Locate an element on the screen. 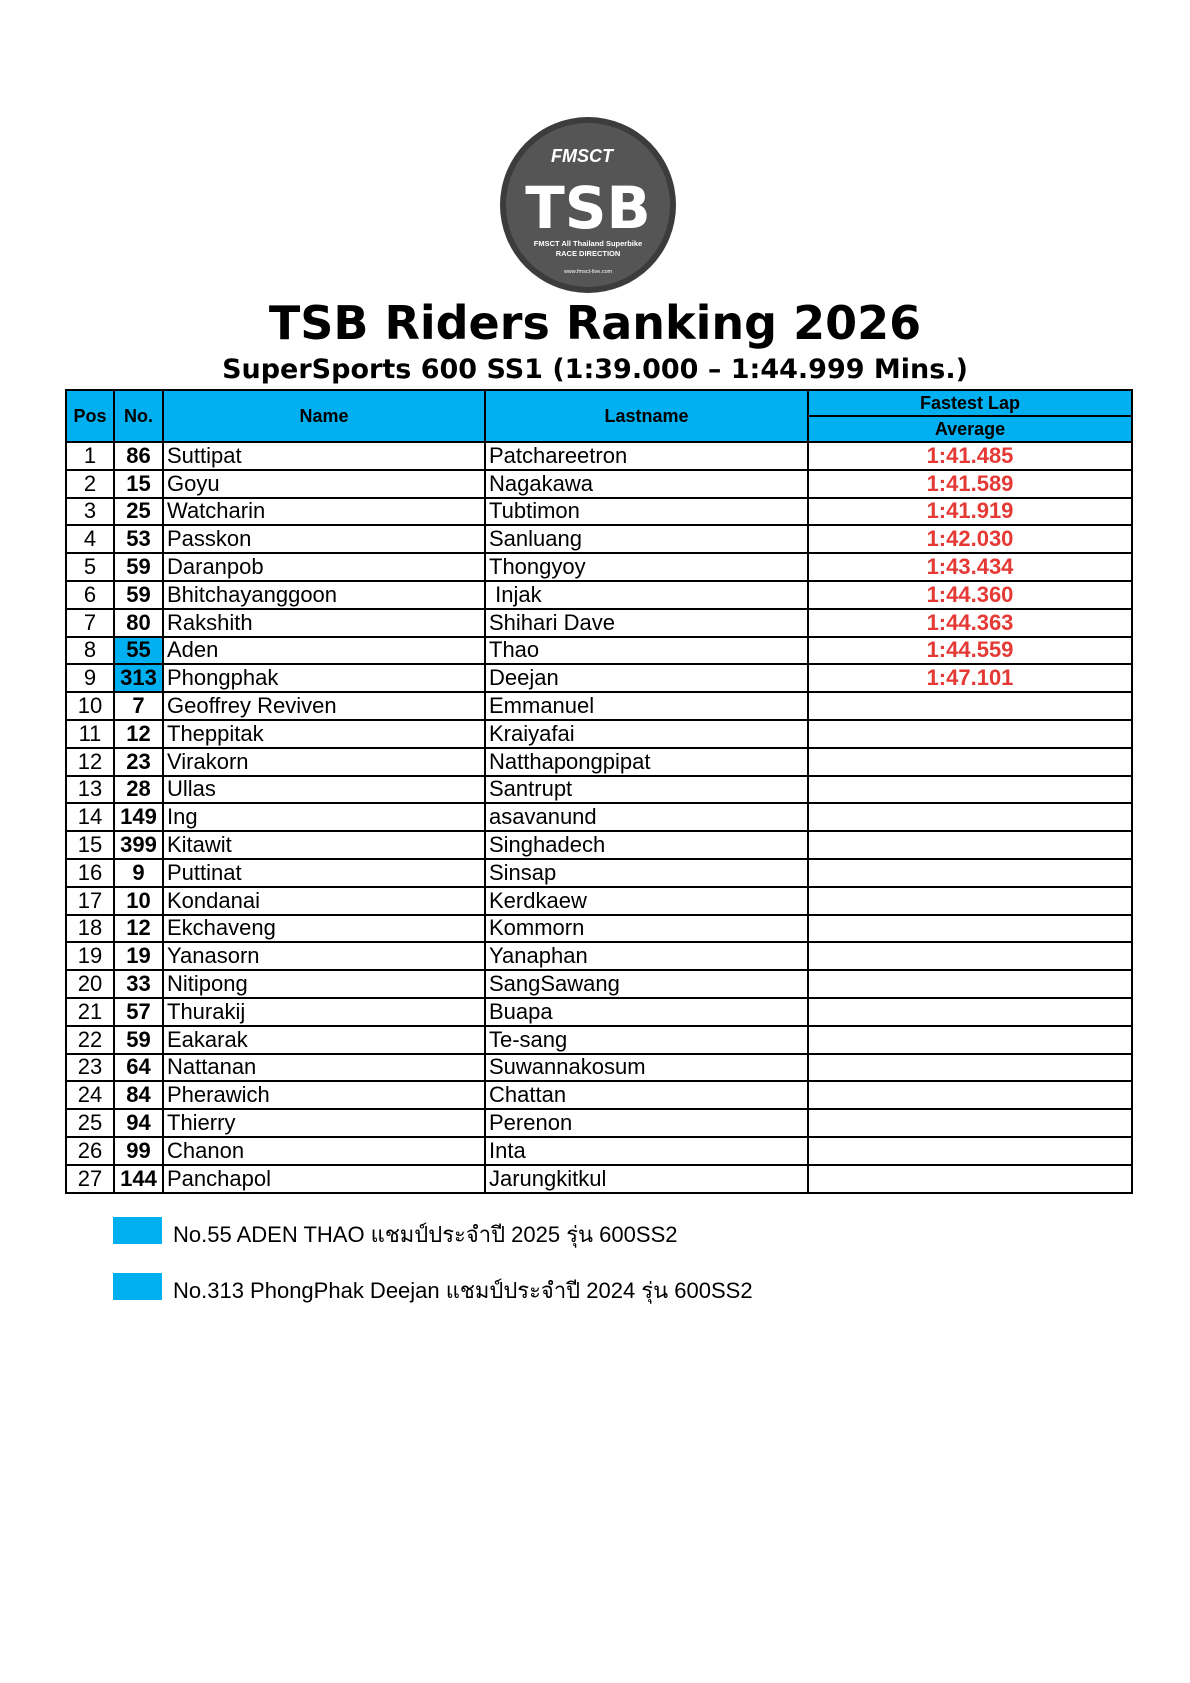 This screenshot has width=1190, height=1683. no-cell: 23 is located at coordinates (138, 761).